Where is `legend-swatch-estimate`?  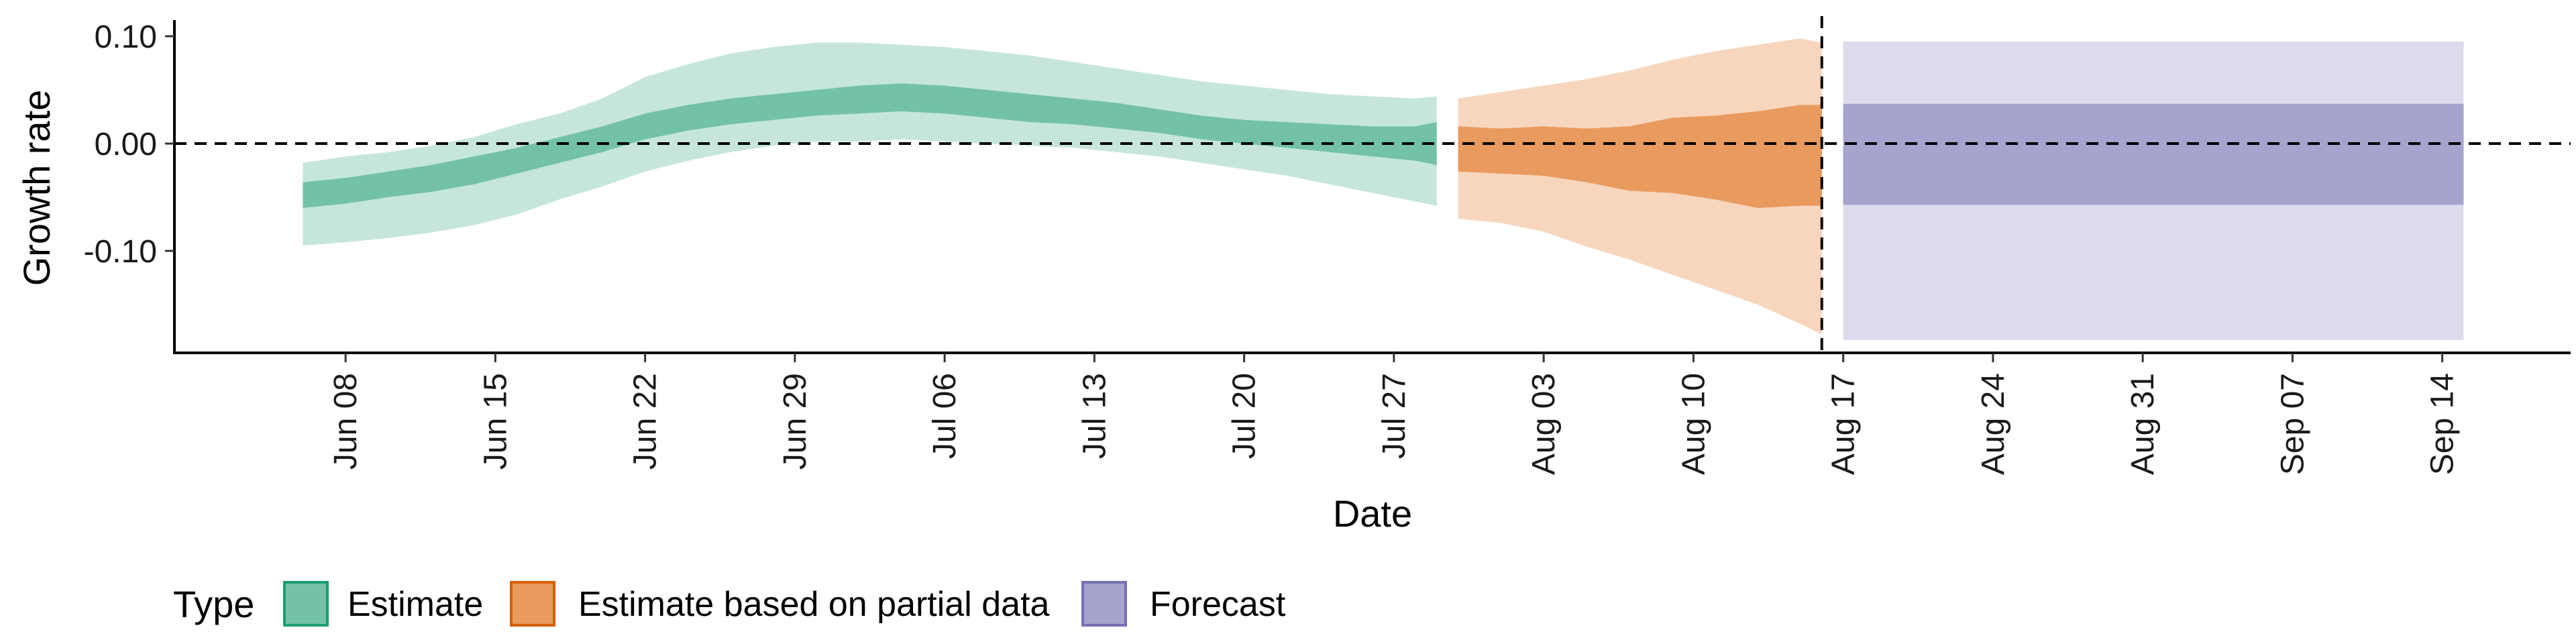
legend-swatch-estimate is located at coordinates (306, 604).